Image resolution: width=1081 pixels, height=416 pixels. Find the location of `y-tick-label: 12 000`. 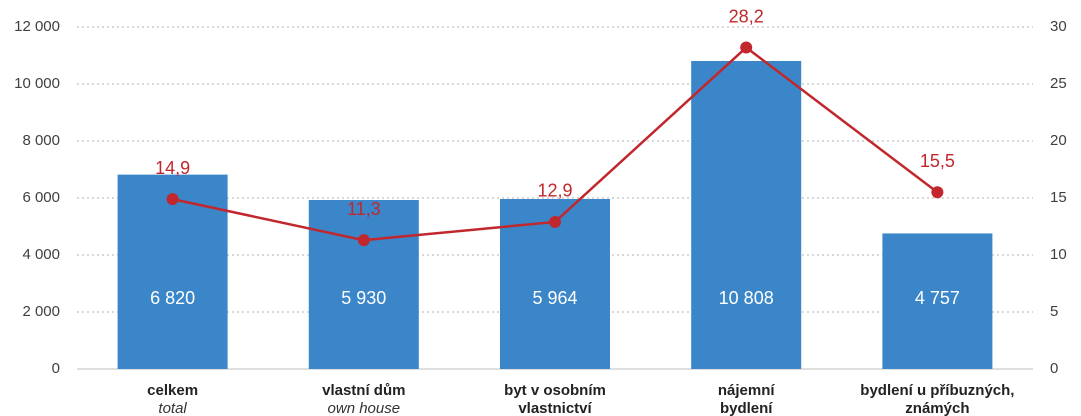

y-tick-label: 12 000 is located at coordinates (37, 26).